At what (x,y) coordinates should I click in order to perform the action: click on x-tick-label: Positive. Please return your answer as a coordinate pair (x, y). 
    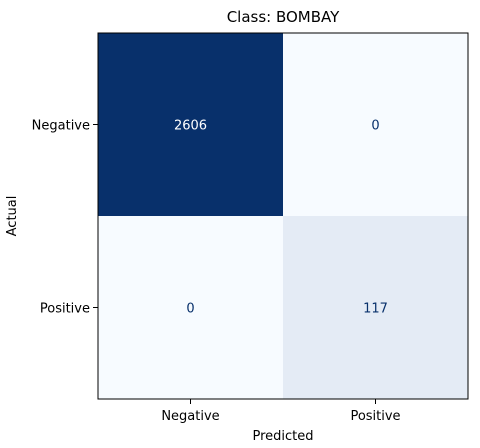
    Looking at the image, I should click on (375, 416).